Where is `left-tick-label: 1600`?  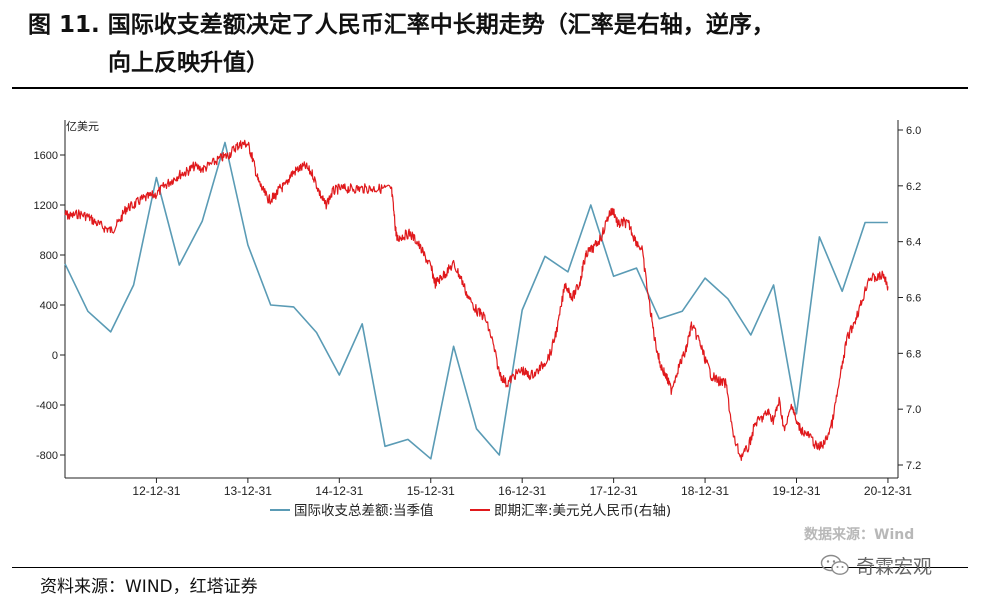
left-tick-label: 1600 is located at coordinates (46, 156).